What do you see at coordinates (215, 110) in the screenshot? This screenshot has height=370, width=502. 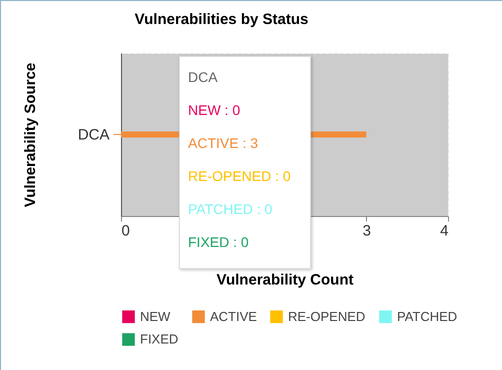 I see `annotation: NEW : 0` at bounding box center [215, 110].